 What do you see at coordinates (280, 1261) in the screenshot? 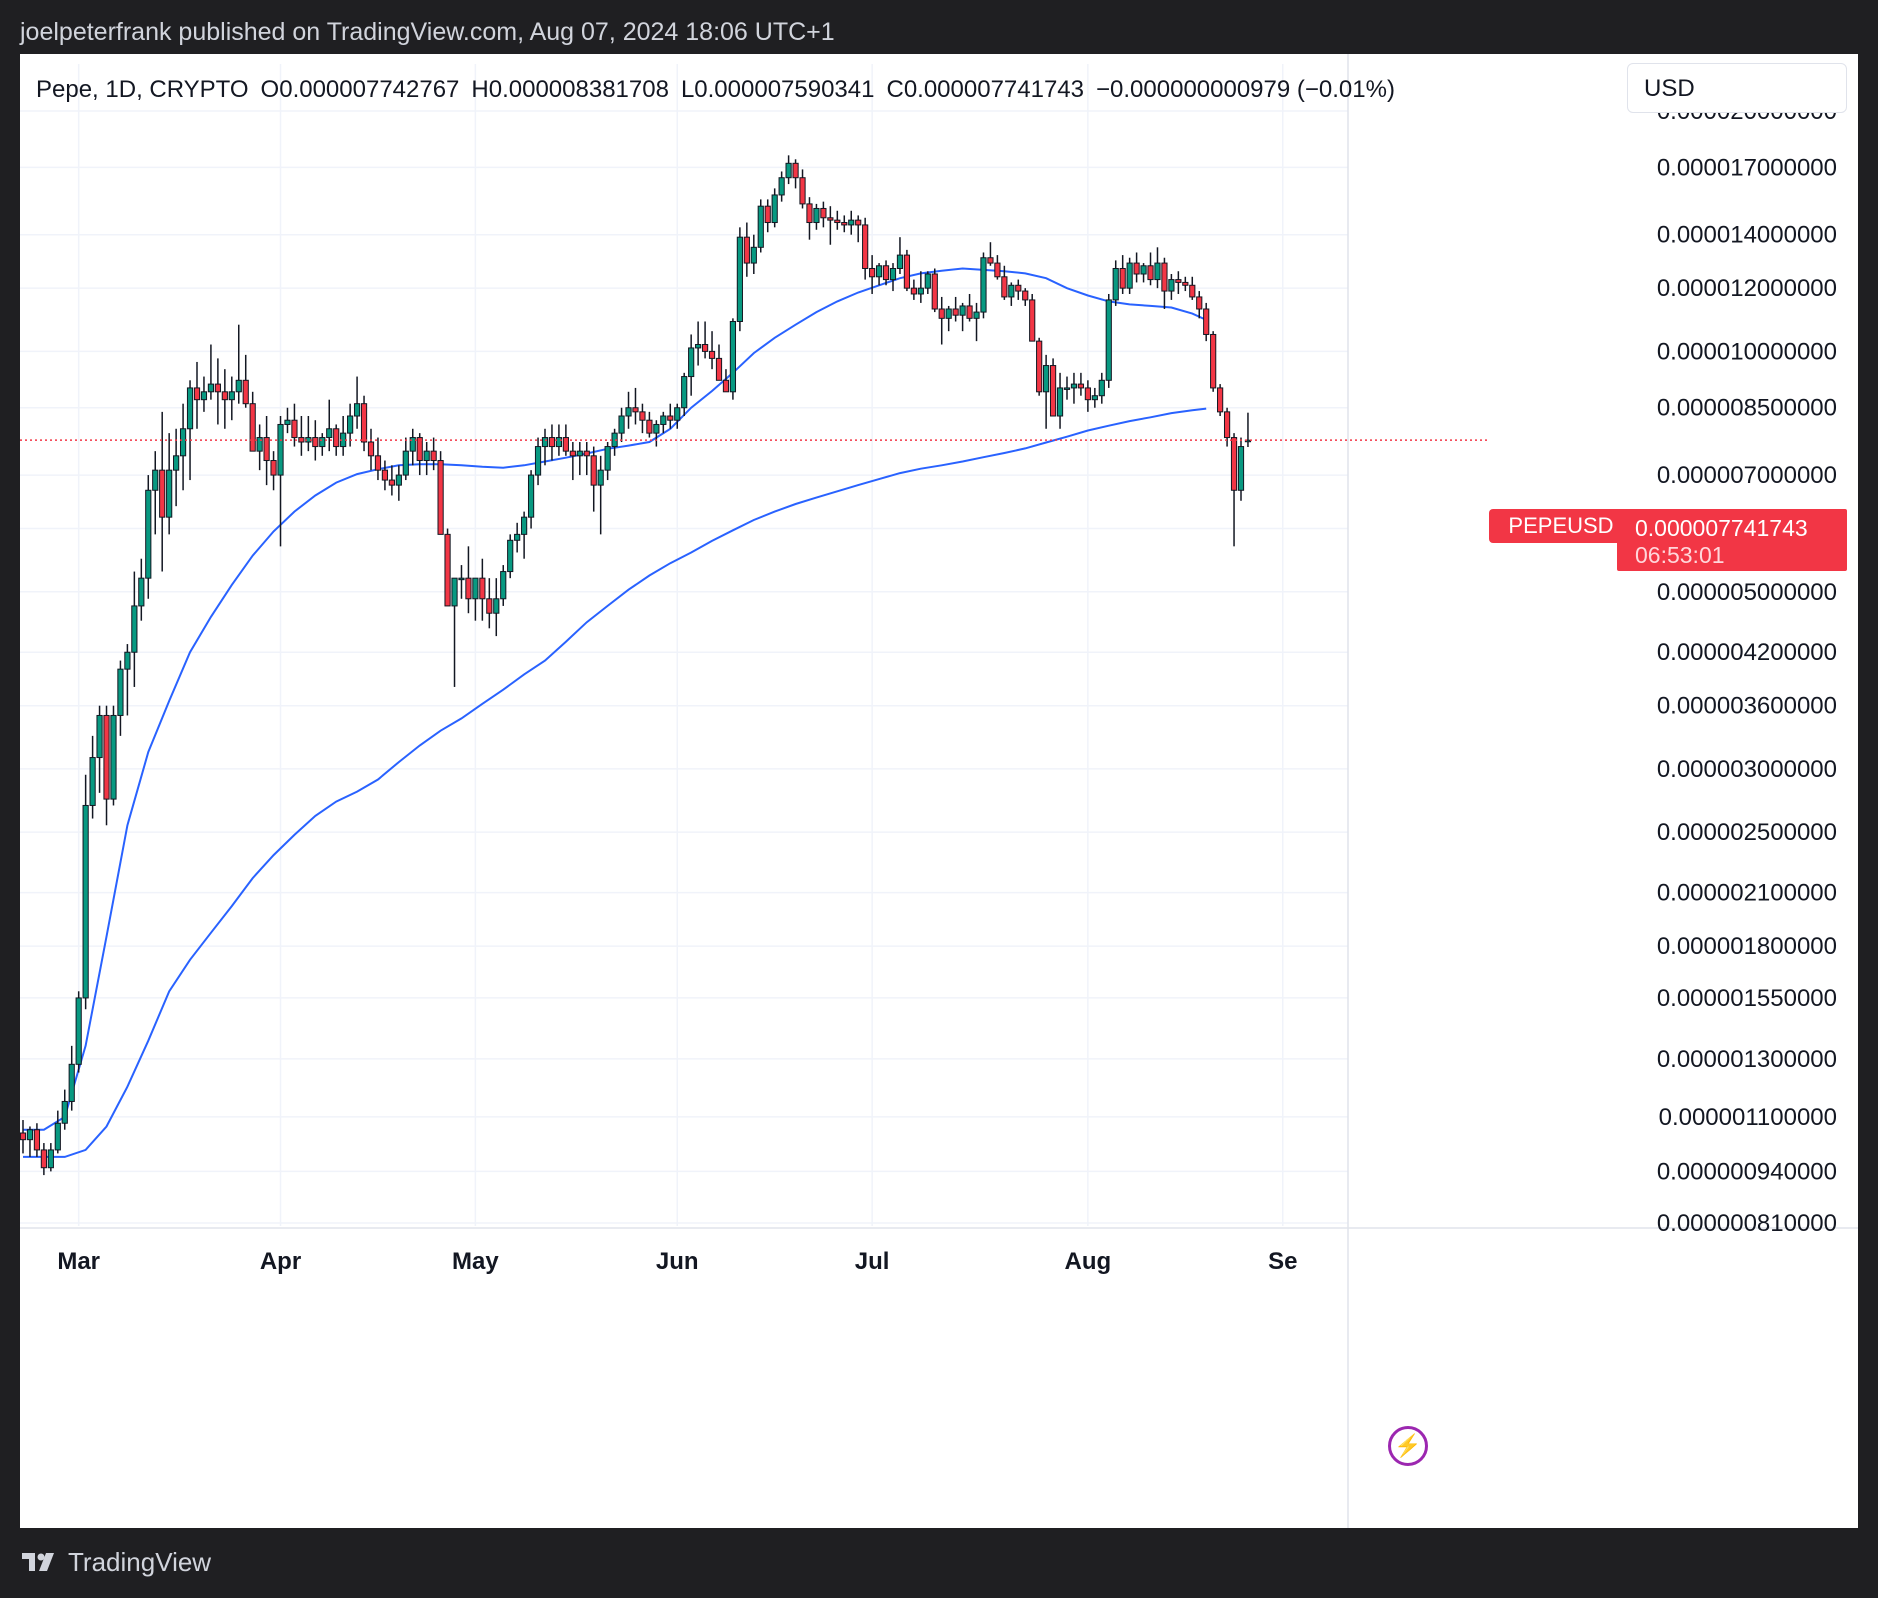
I see `time-tick-label: Apr` at bounding box center [280, 1261].